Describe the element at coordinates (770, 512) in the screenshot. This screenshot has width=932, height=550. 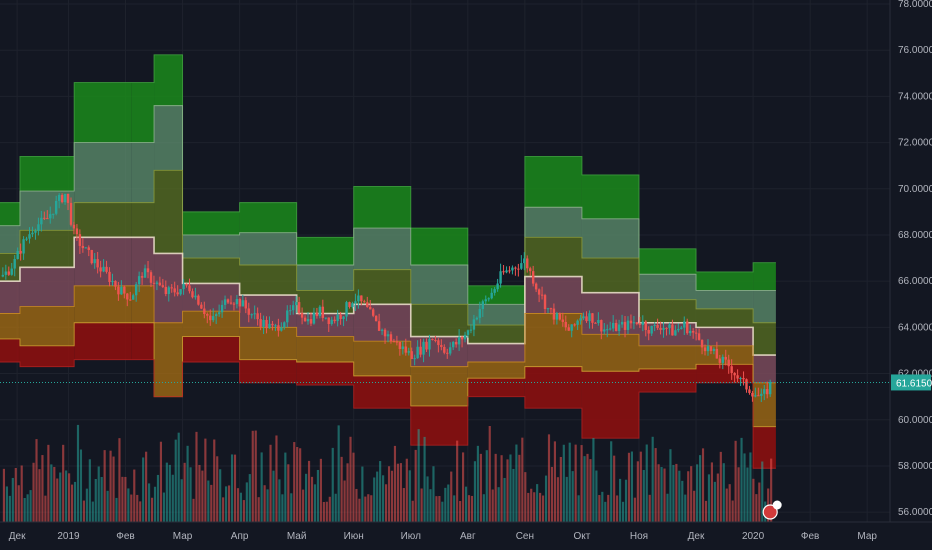
I see `event-flag-icon` at that location.